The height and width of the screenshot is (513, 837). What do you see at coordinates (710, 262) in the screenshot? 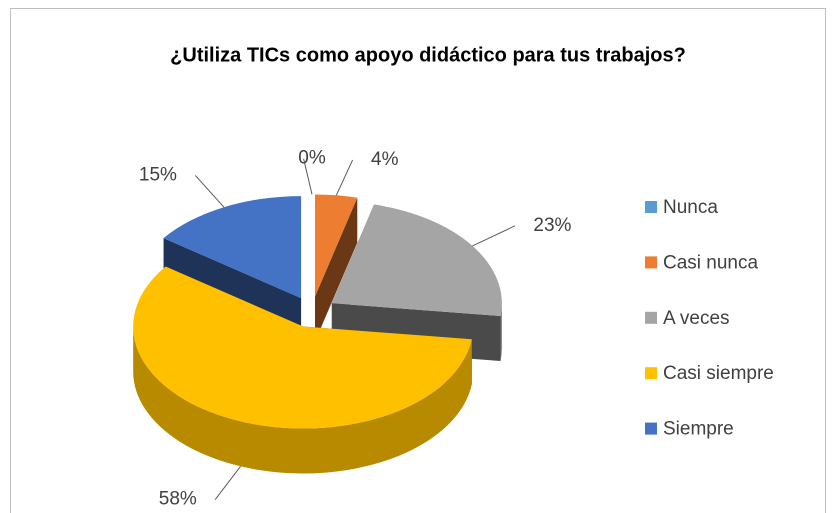
I see `legend-label: Casi nunca` at bounding box center [710, 262].